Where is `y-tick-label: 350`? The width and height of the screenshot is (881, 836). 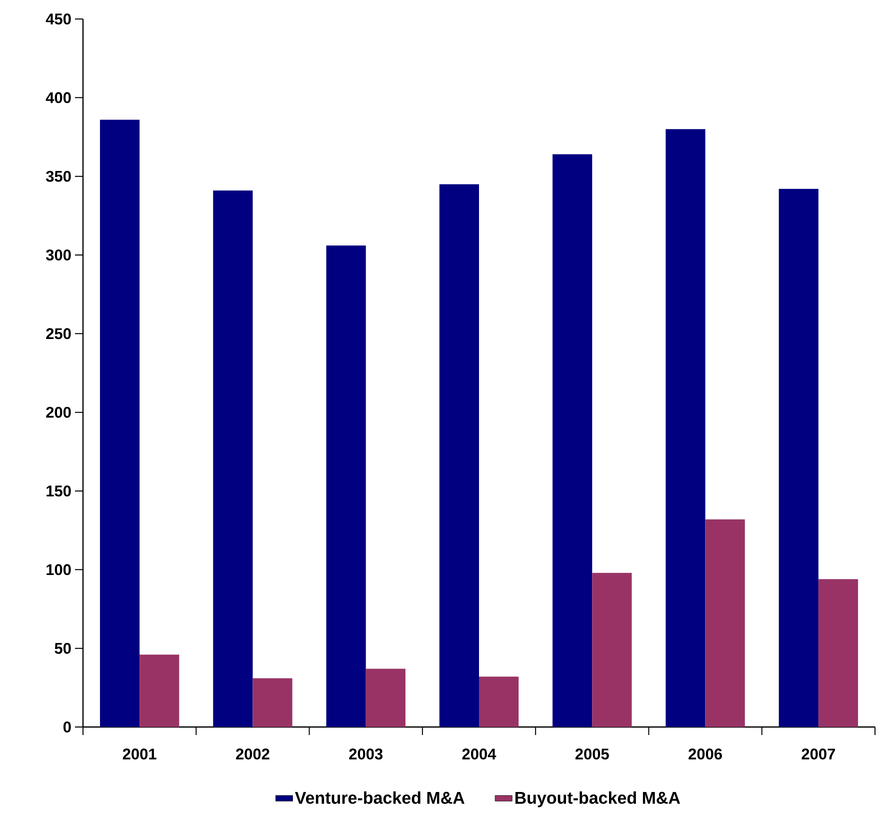
y-tick-label: 350 is located at coordinates (58, 176).